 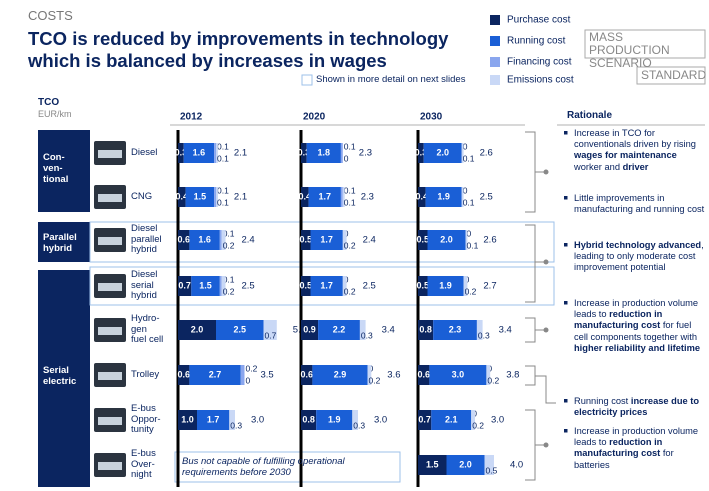 I want to click on value-label: 0.2, so click(x=229, y=291).